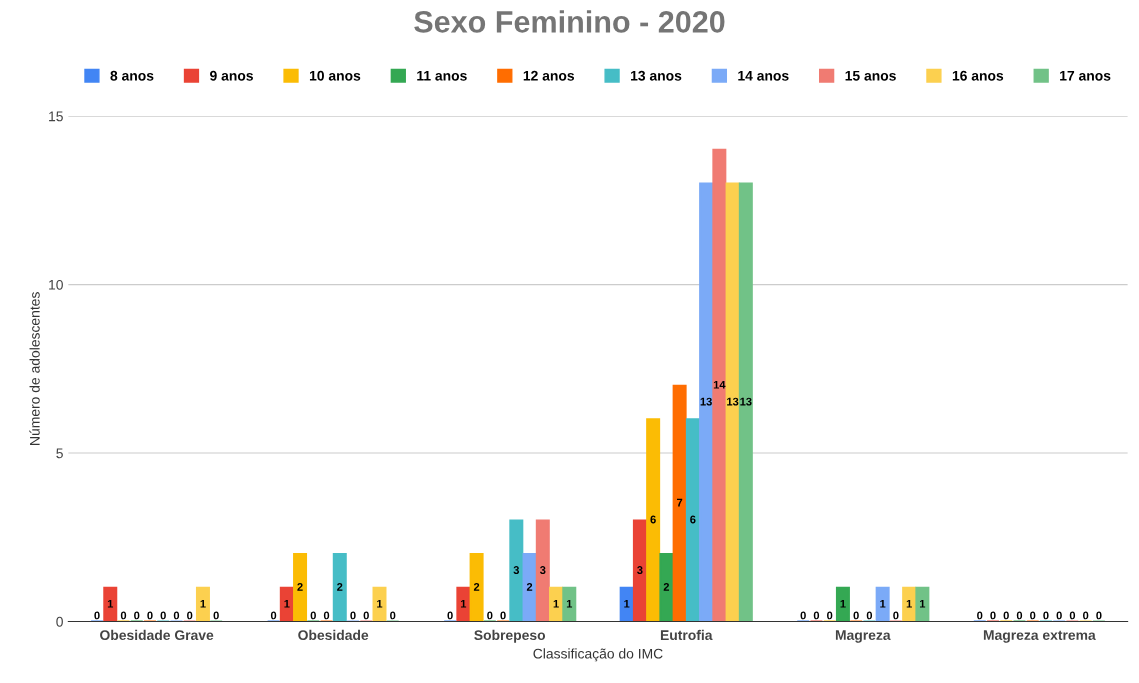 This screenshot has width=1139, height=683. I want to click on legend-label: 14 anos, so click(763, 75).